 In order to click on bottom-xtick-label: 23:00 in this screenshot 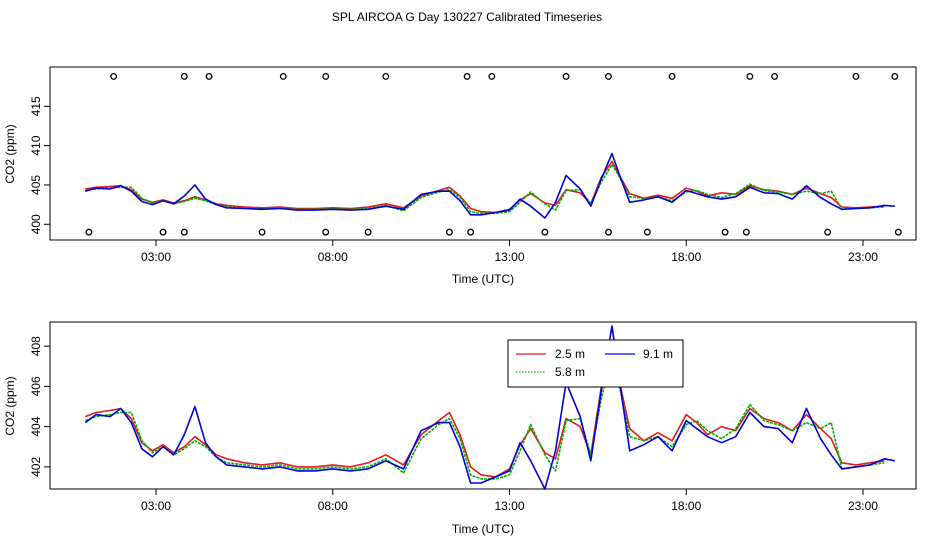, I will do `click(863, 506)`.